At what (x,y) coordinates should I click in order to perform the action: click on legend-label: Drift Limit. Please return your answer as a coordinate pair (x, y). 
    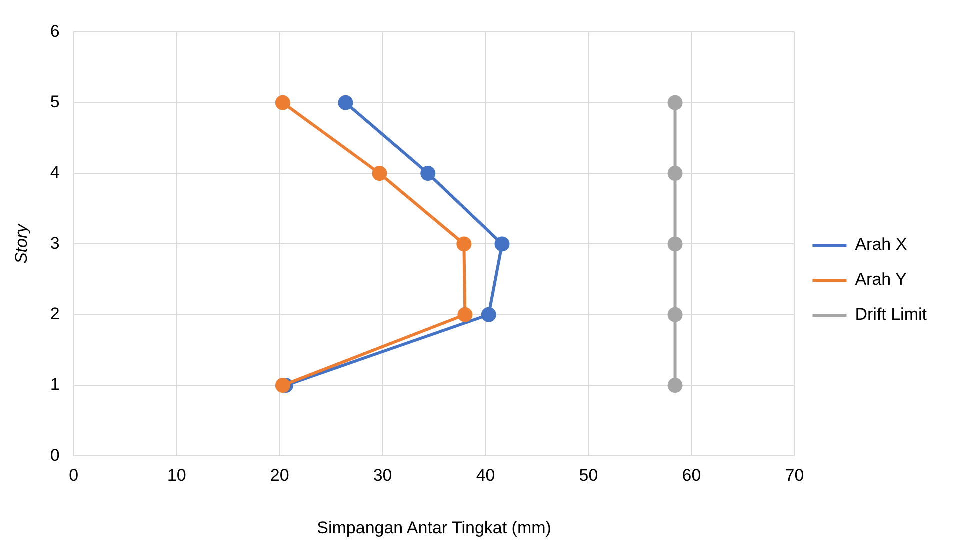
    Looking at the image, I should click on (891, 314).